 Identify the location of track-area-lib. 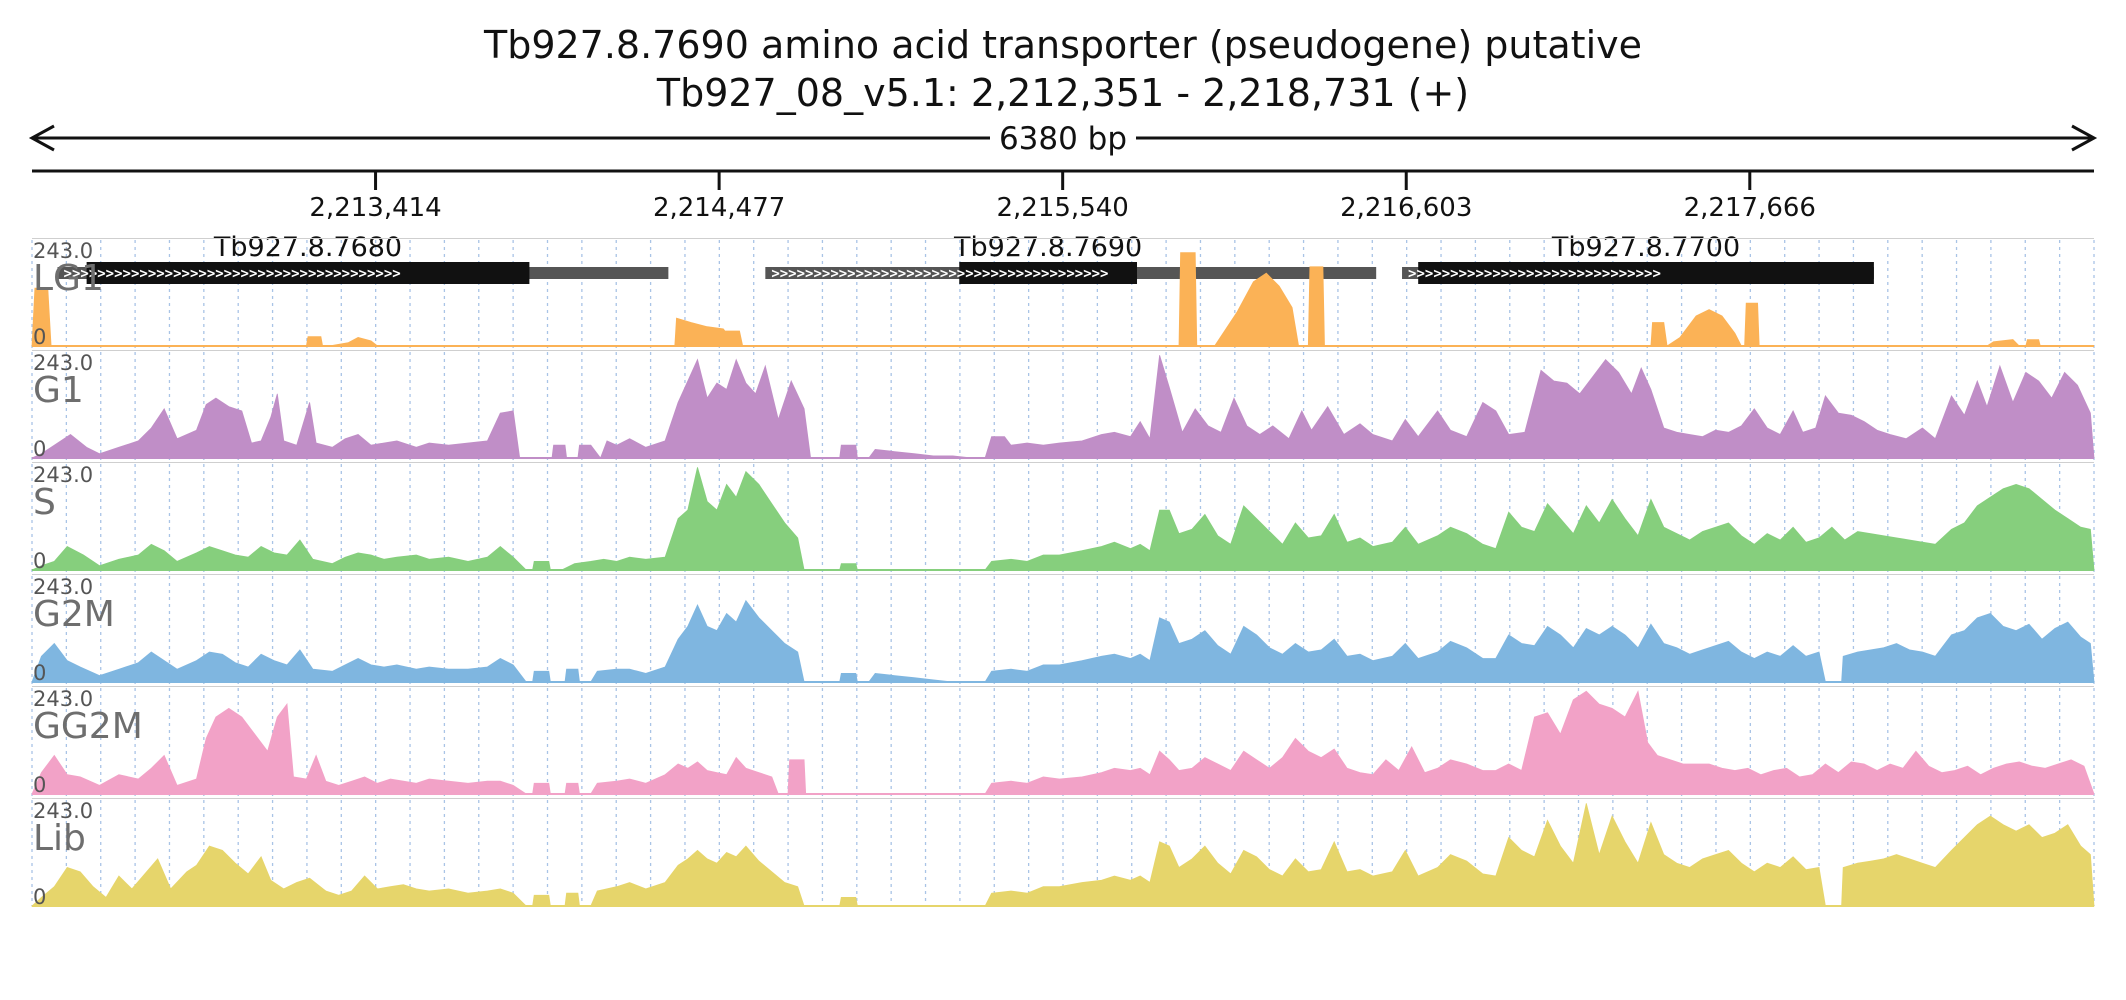
(1062, 855).